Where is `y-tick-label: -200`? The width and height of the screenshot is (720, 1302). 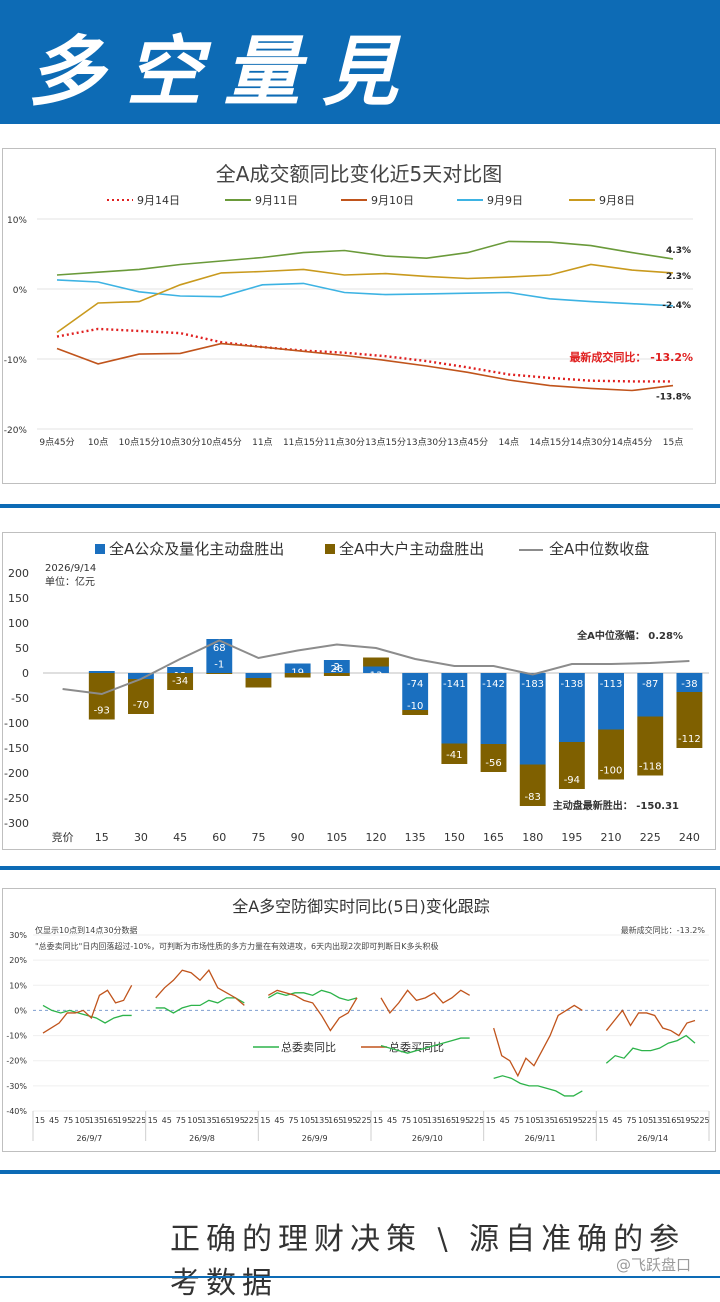 y-tick-label: -200 is located at coordinates (16, 773).